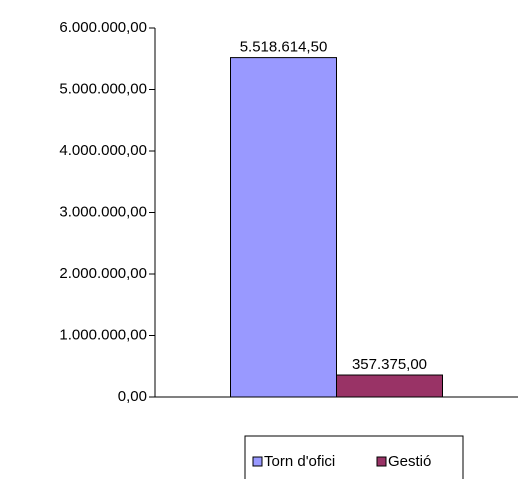  What do you see at coordinates (284, 47) in the screenshot?
I see `data-label: 5.518.614,50` at bounding box center [284, 47].